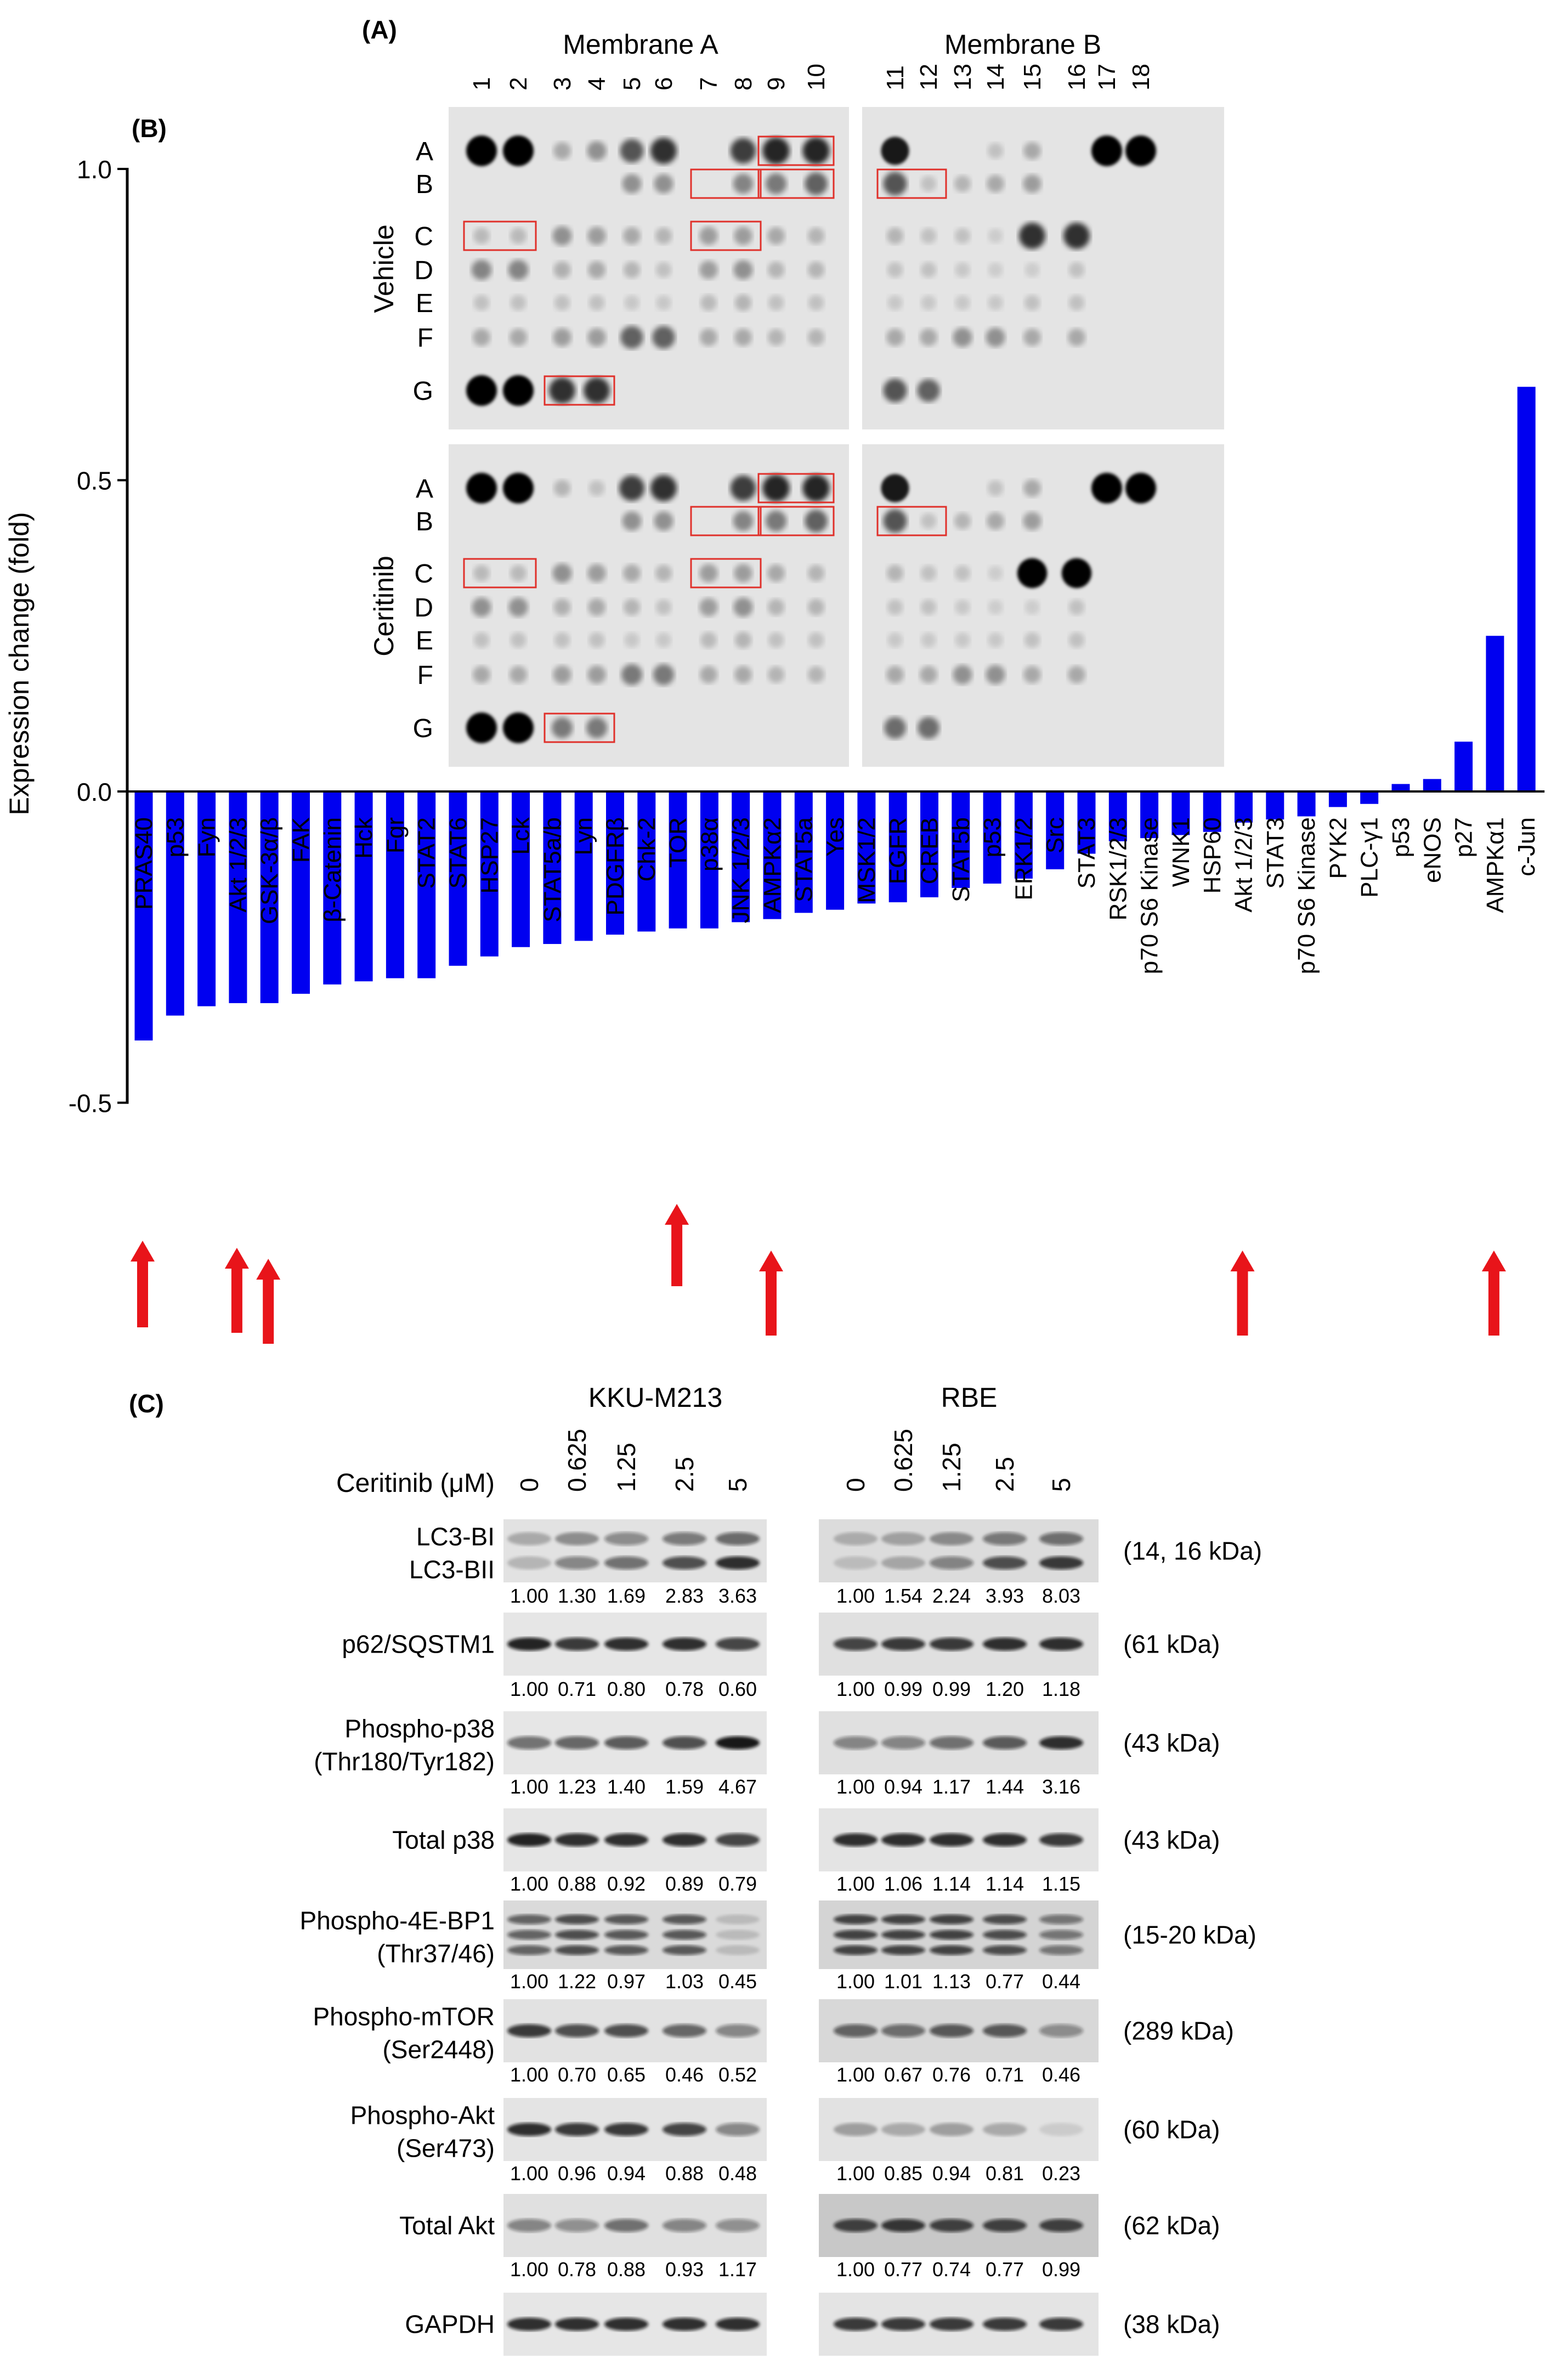 The height and width of the screenshot is (2370, 1568). I want to click on x-tick-label-9: STAT2, so click(427, 853).